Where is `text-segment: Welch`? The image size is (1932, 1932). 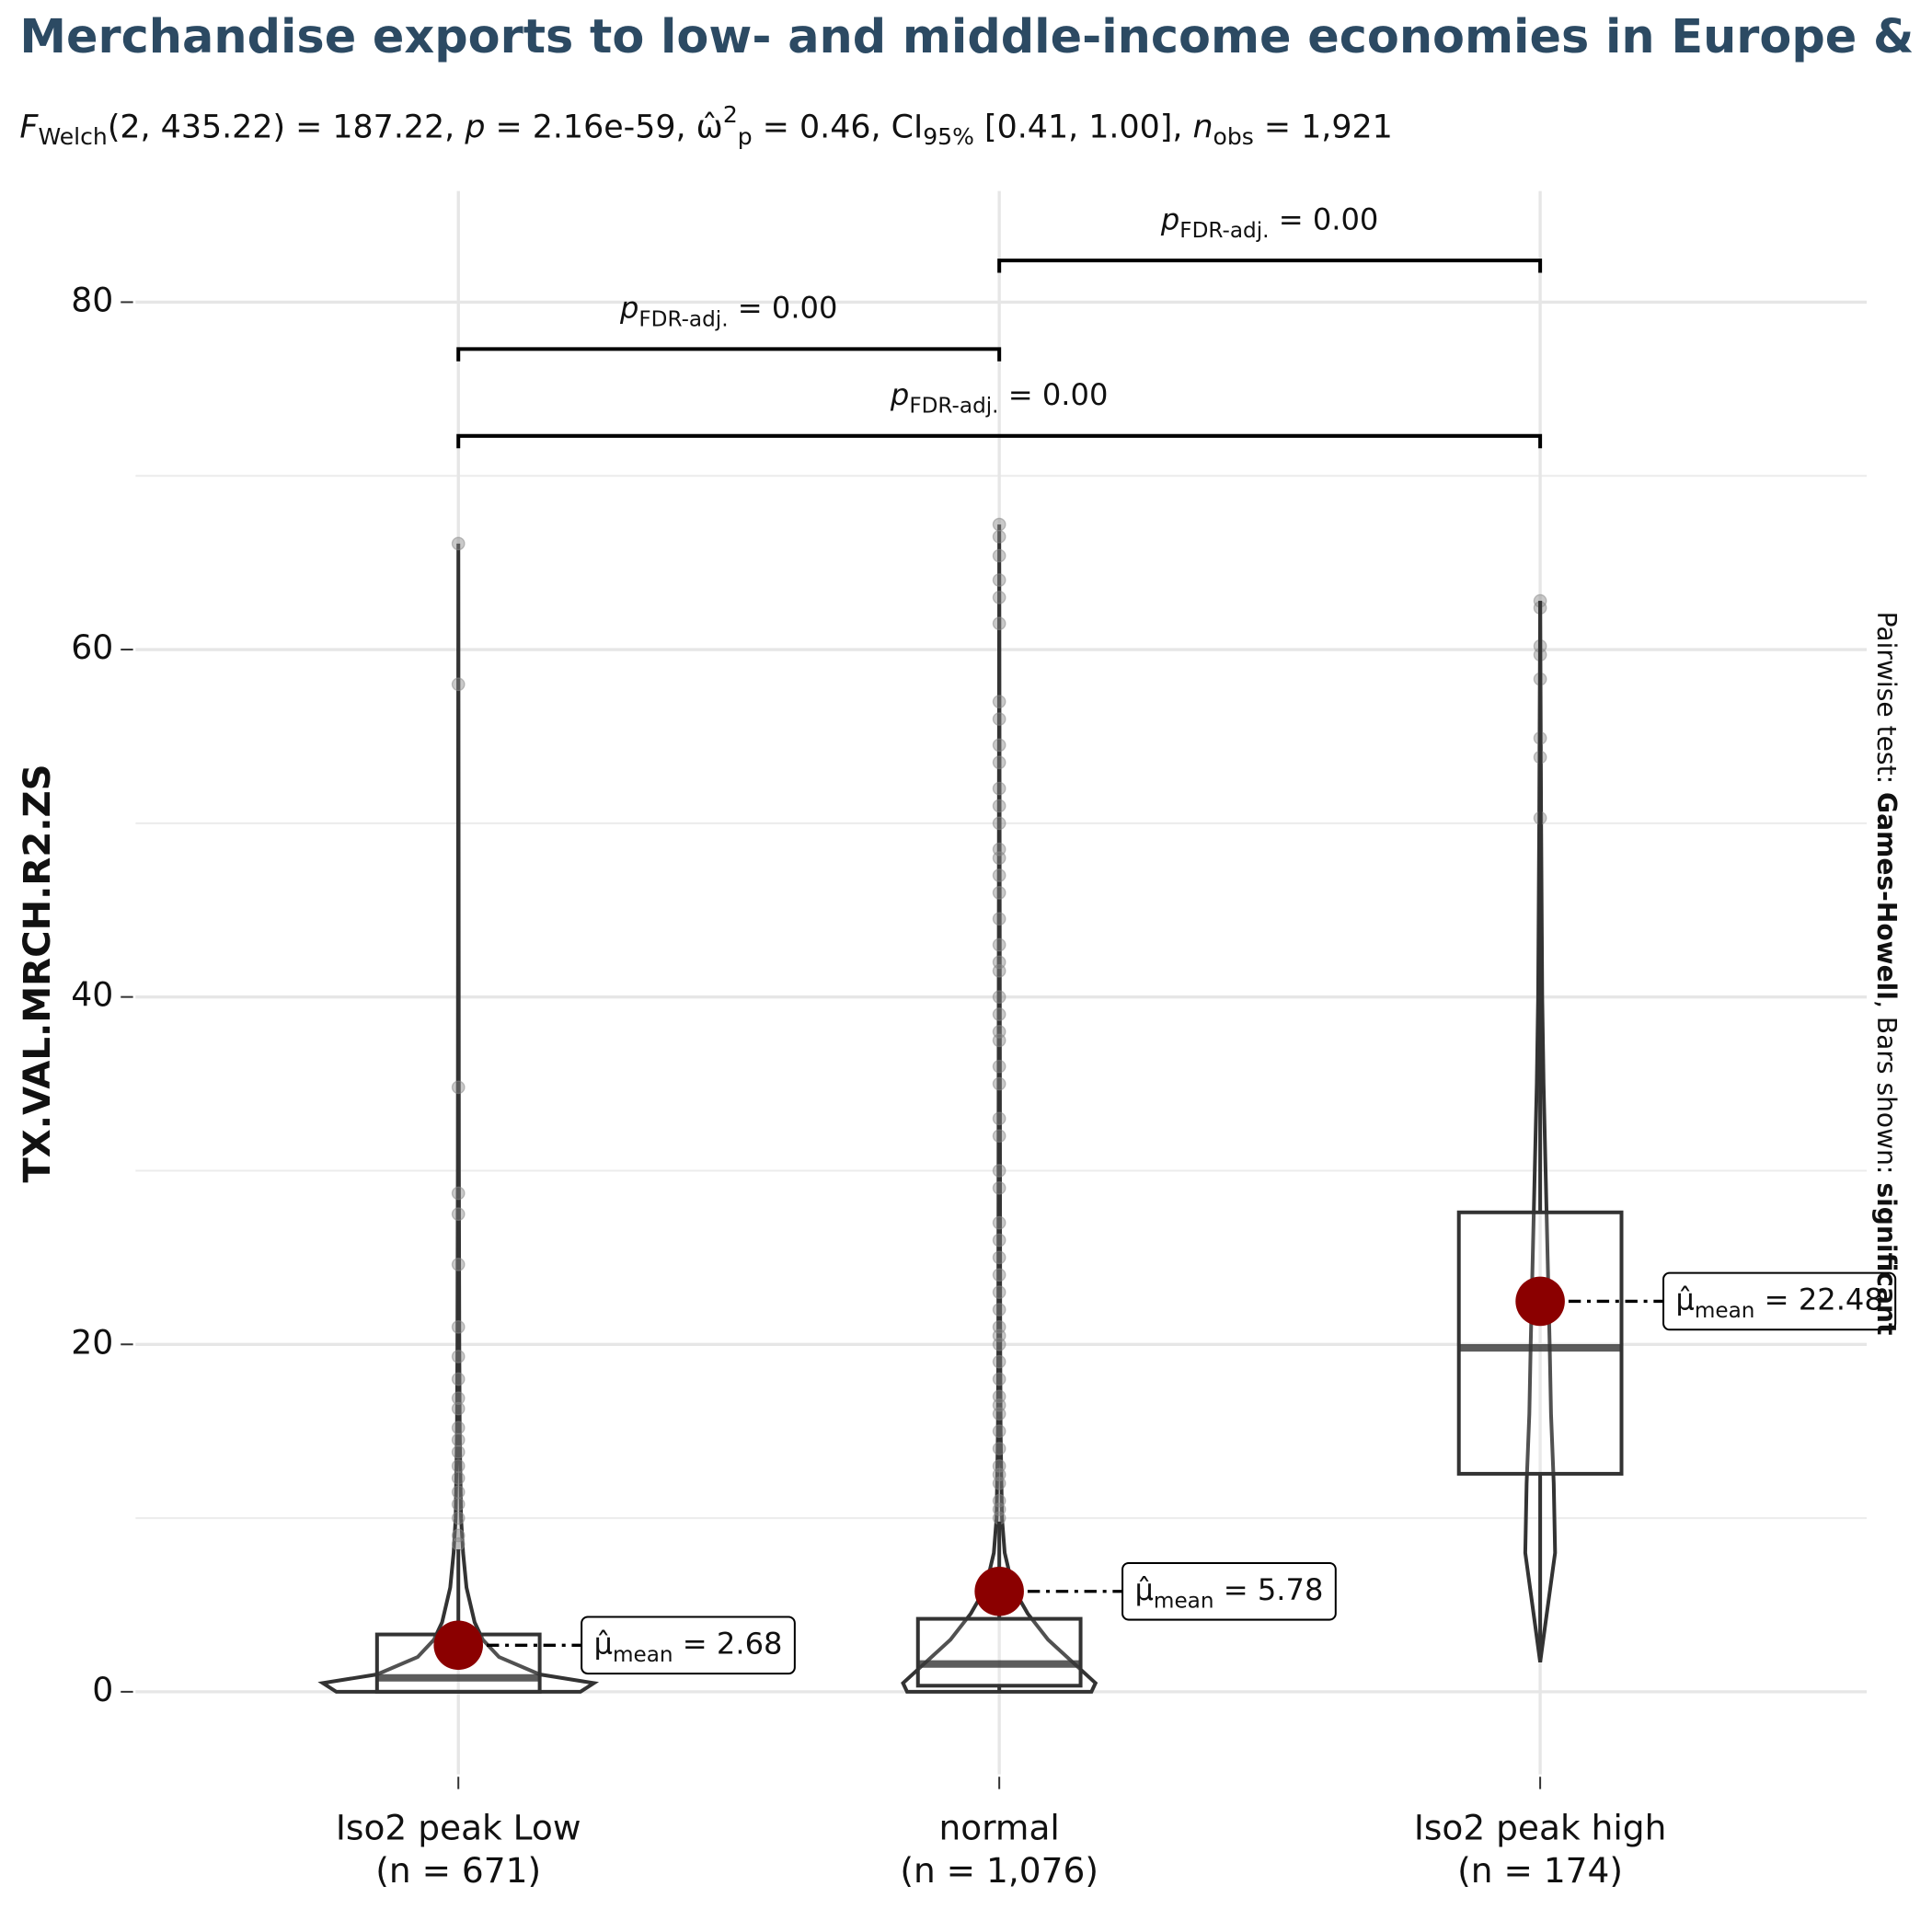 text-segment: Welch is located at coordinates (72, 136).